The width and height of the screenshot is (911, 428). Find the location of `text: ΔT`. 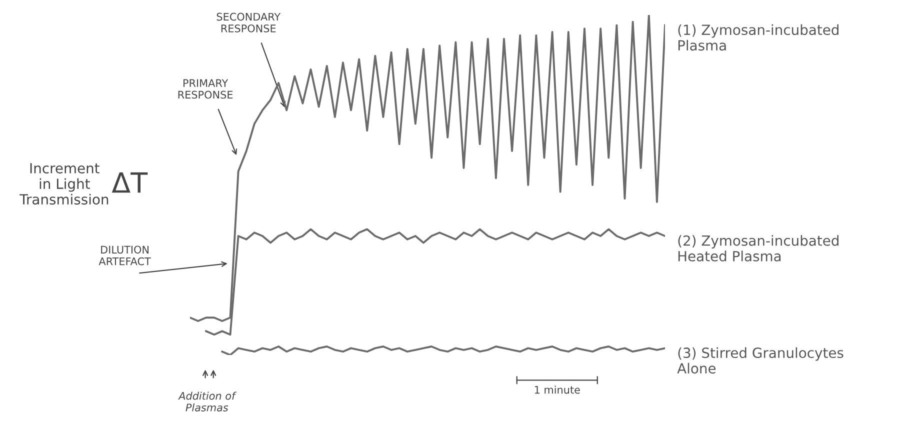

text: ΔT is located at coordinates (130, 182).